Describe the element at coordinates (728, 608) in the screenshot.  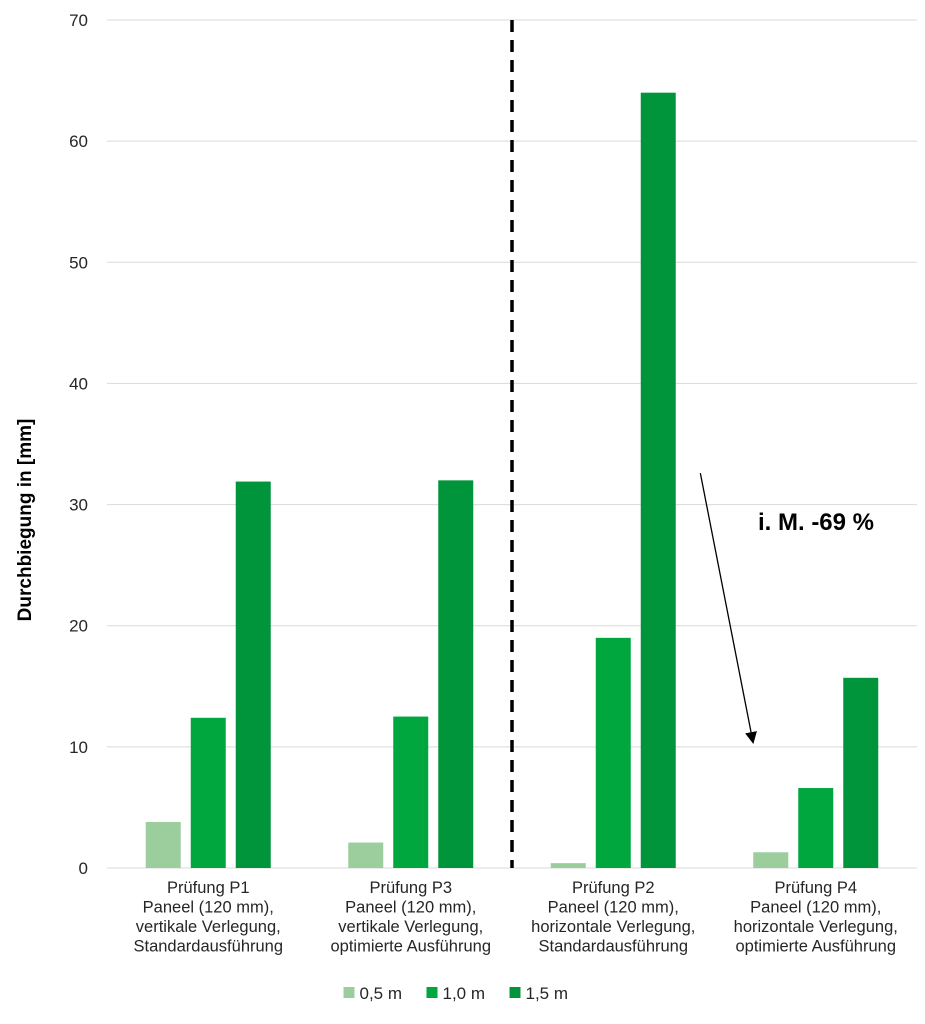
I see `annotation-arrow` at that location.